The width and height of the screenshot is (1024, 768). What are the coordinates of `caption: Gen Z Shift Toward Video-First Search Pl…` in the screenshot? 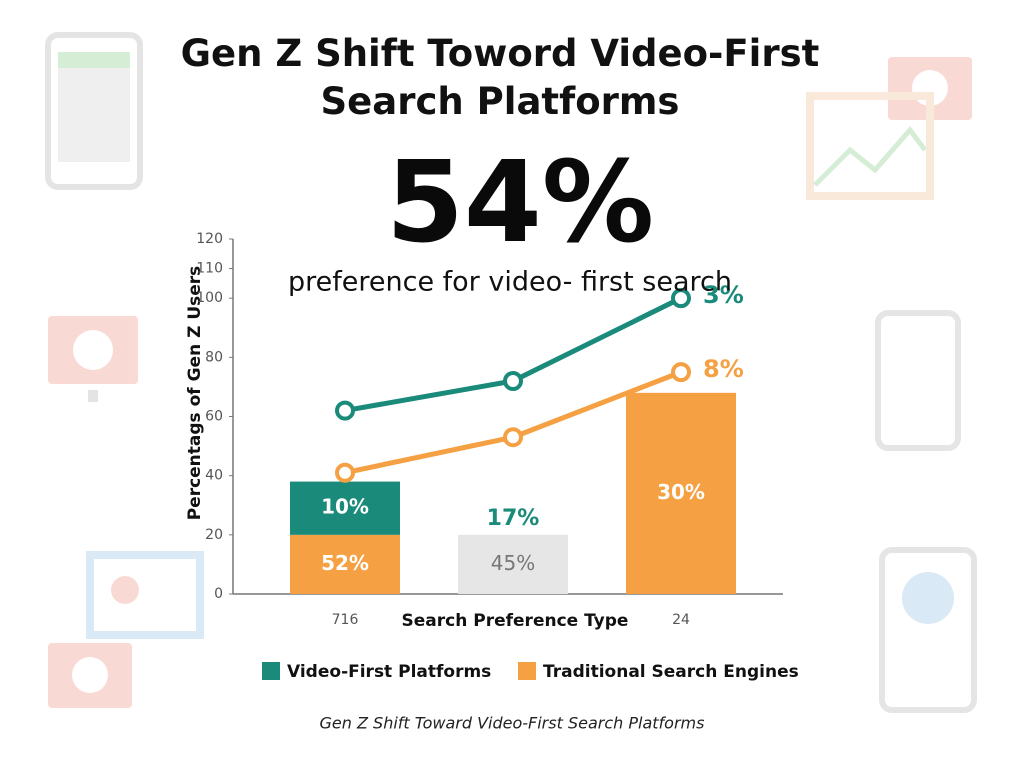 It's located at (512, 723).